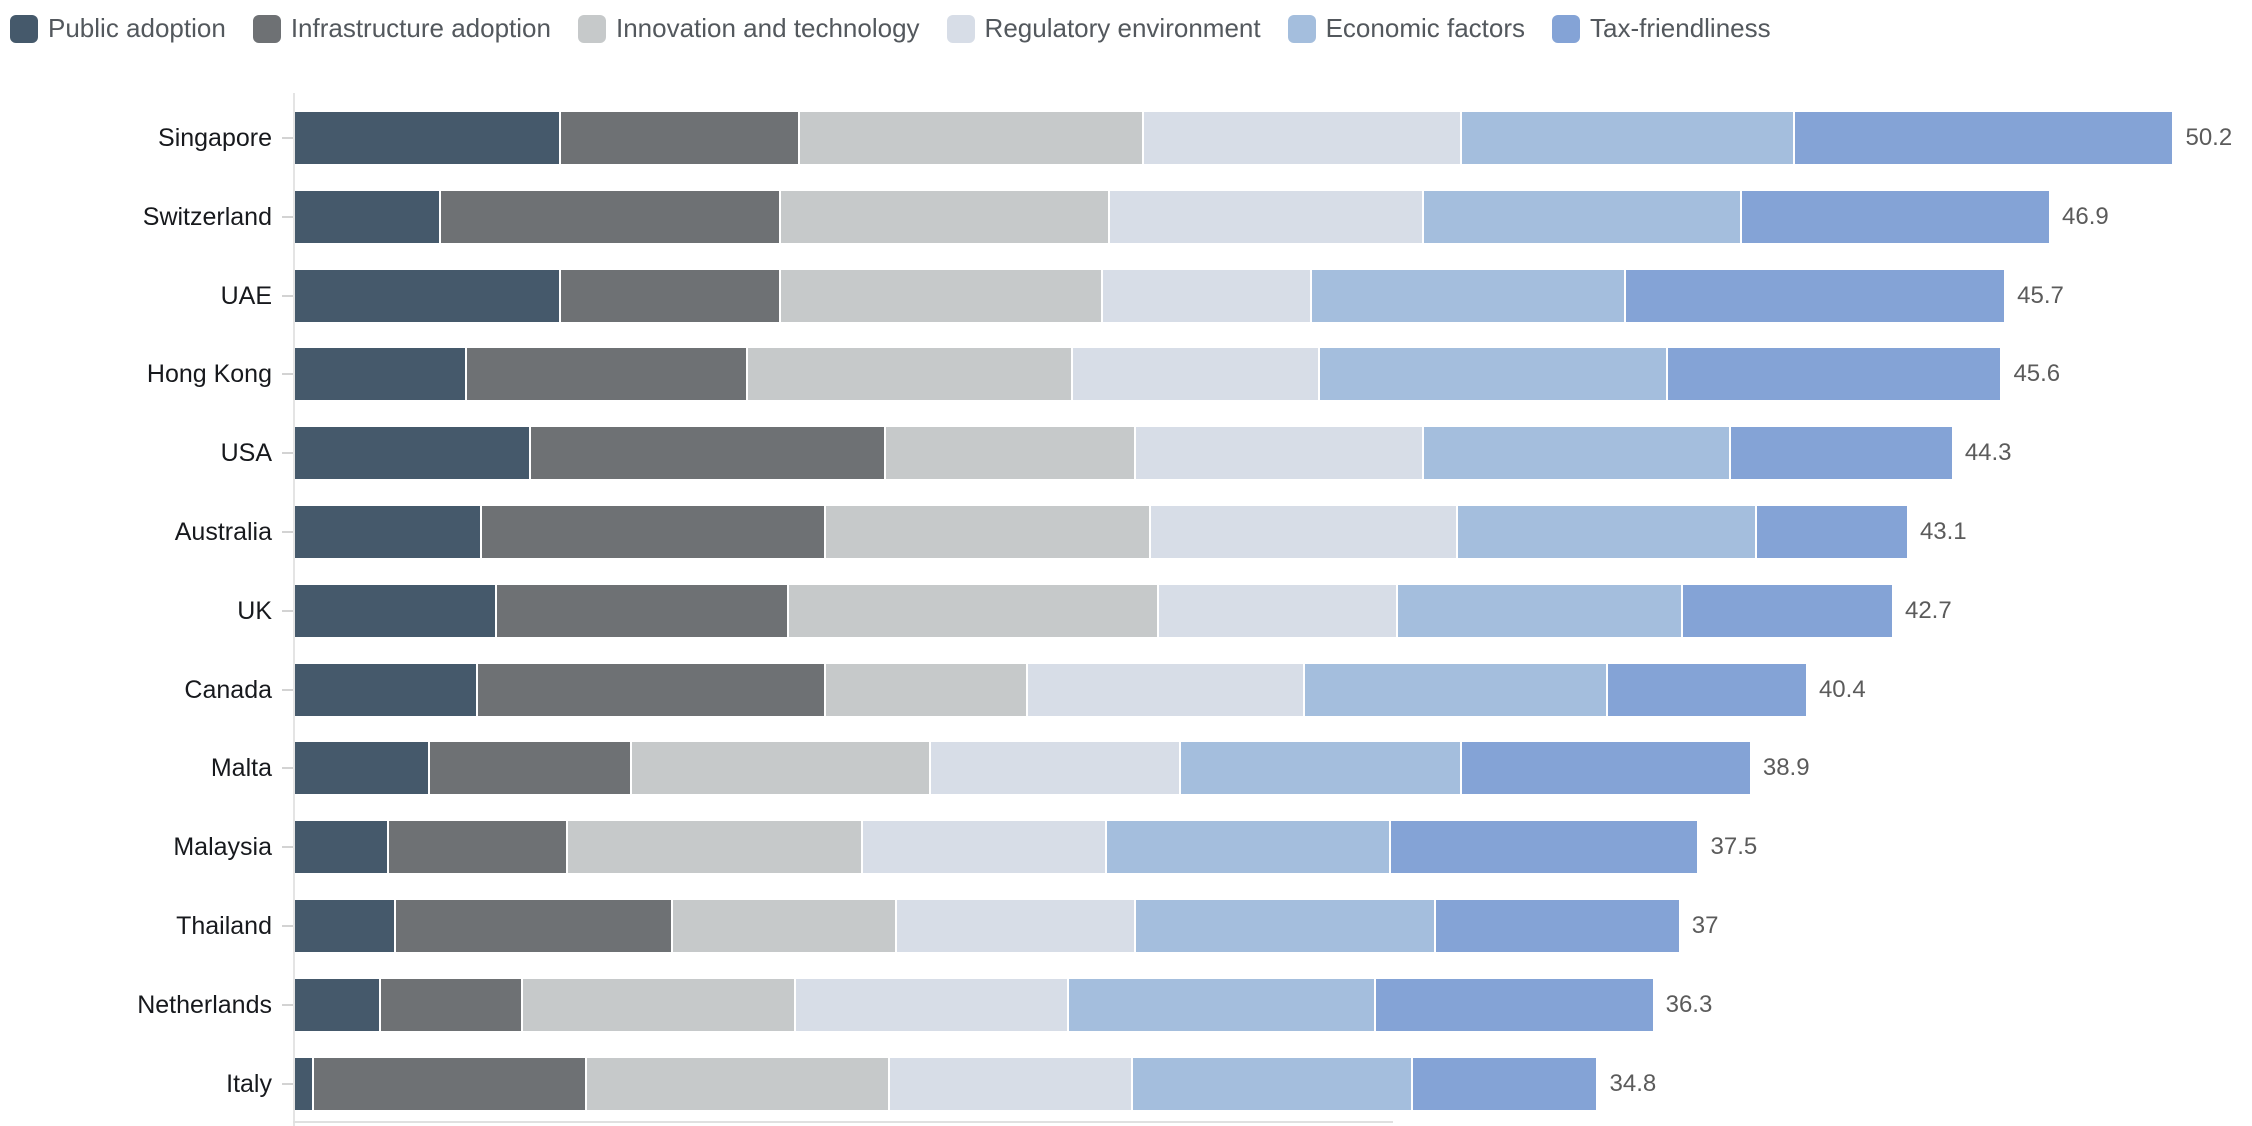 Image resolution: width=2252 pixels, height=1126 pixels. I want to click on value-label: 42.7, so click(1928, 610).